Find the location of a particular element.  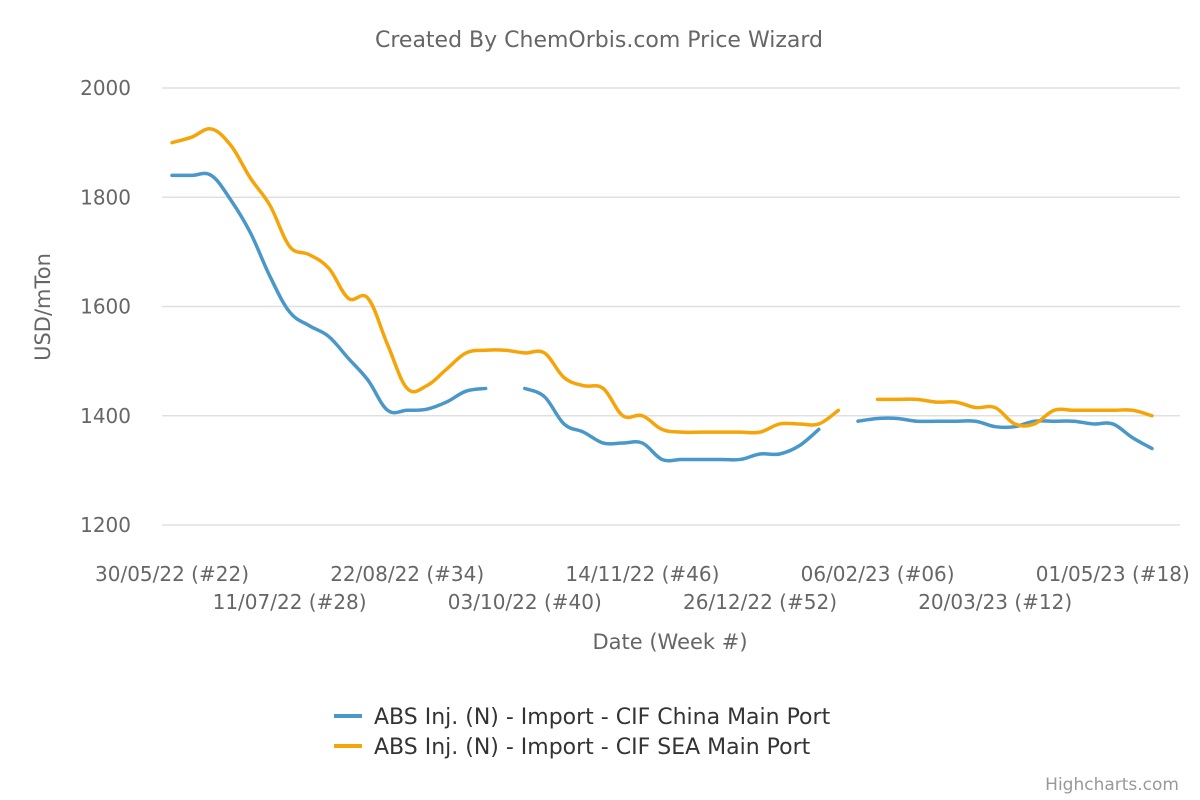

x-tick-label: 11/07/22 (#28) is located at coordinates (290, 602).